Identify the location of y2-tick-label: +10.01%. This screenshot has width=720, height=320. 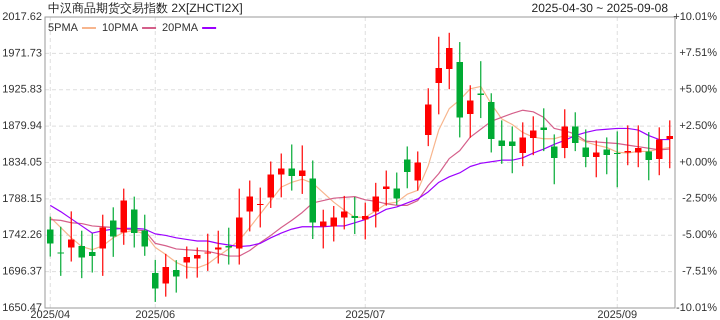
(695, 16).